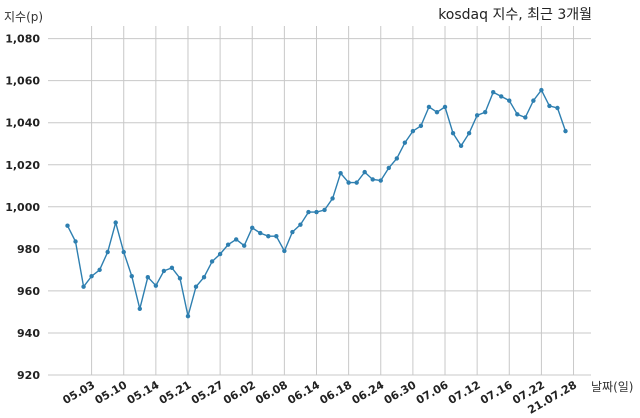  I want to click on y-axis-ticks: 920 940 960 980 1,000 1,020 1,040 1,060 1,080, so click(22, 207).